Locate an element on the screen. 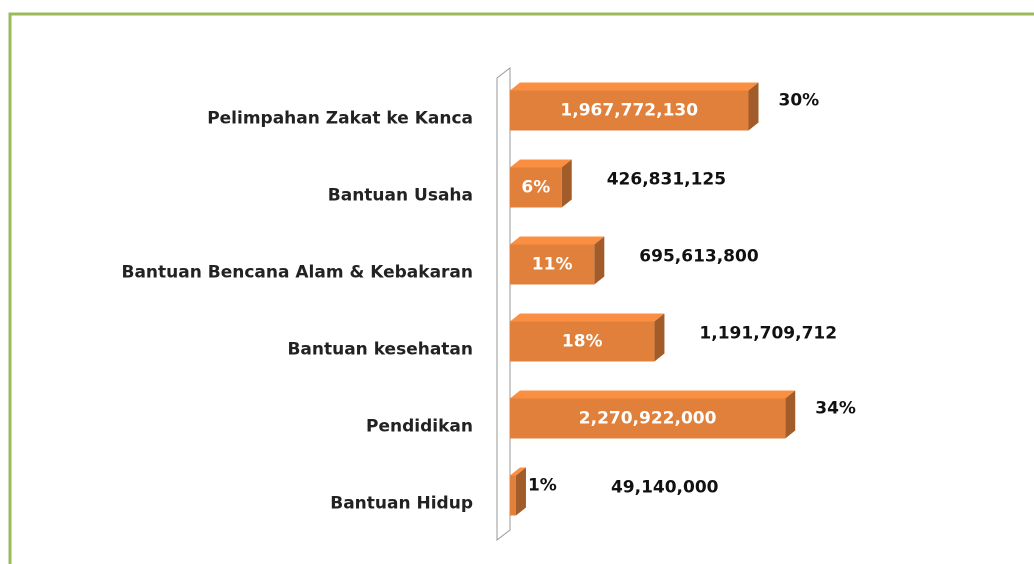 Image resolution: width=1034 pixels, height=564 pixels. share-label: 34% is located at coordinates (835, 409).